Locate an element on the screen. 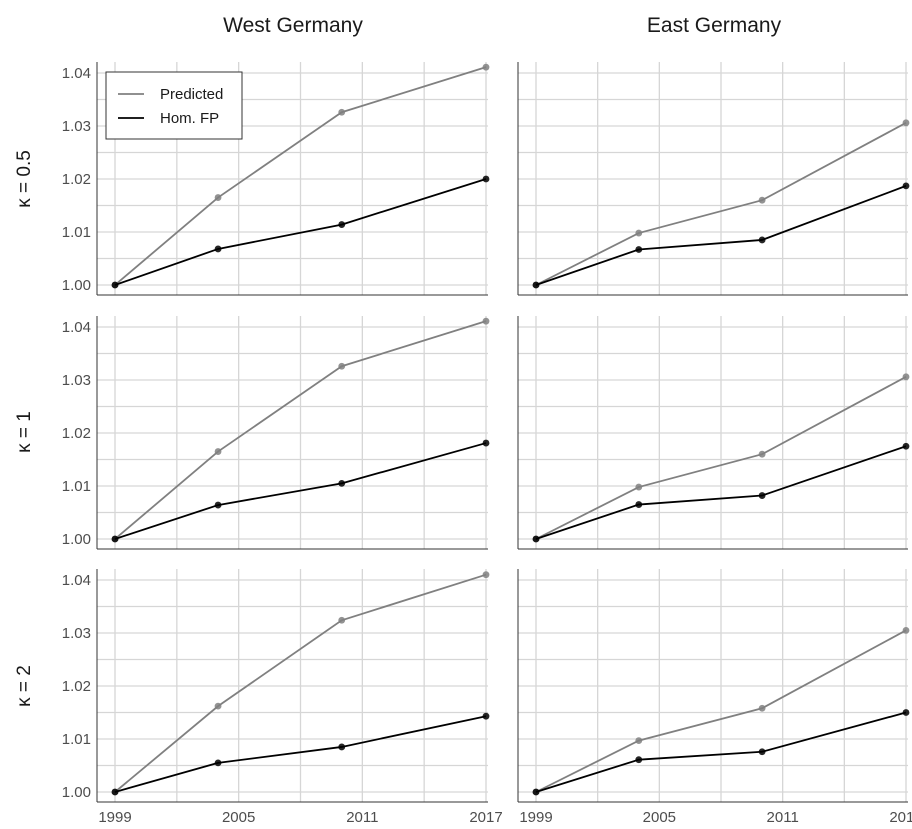 The image size is (912, 829). legend-label-predicted: Predicted is located at coordinates (191, 94).